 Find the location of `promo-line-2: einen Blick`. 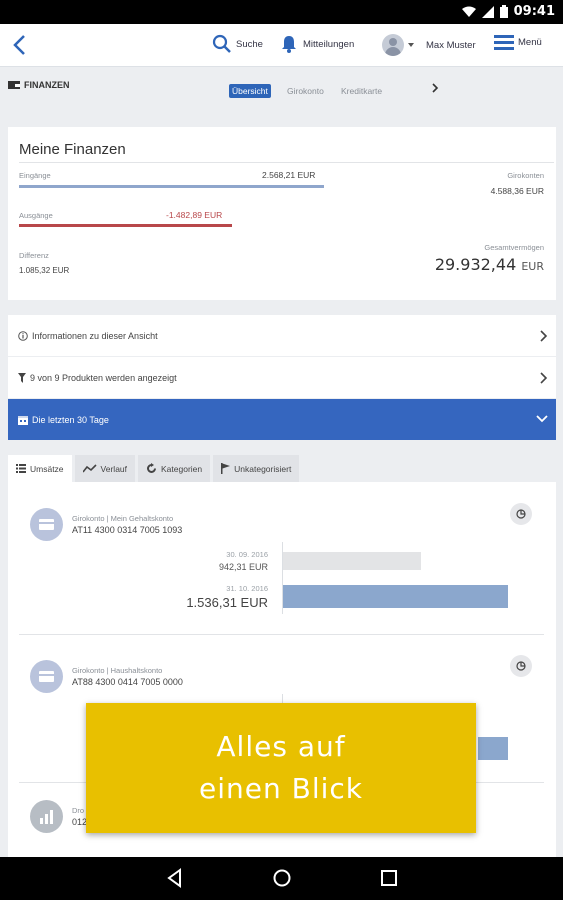

promo-line-2: einen Blick is located at coordinates (280, 788).